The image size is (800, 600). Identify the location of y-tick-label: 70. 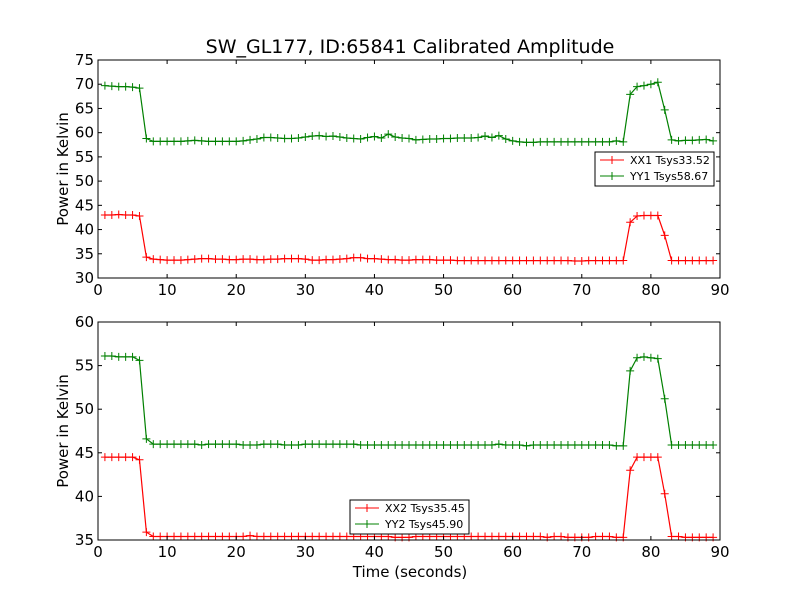
(84, 84).